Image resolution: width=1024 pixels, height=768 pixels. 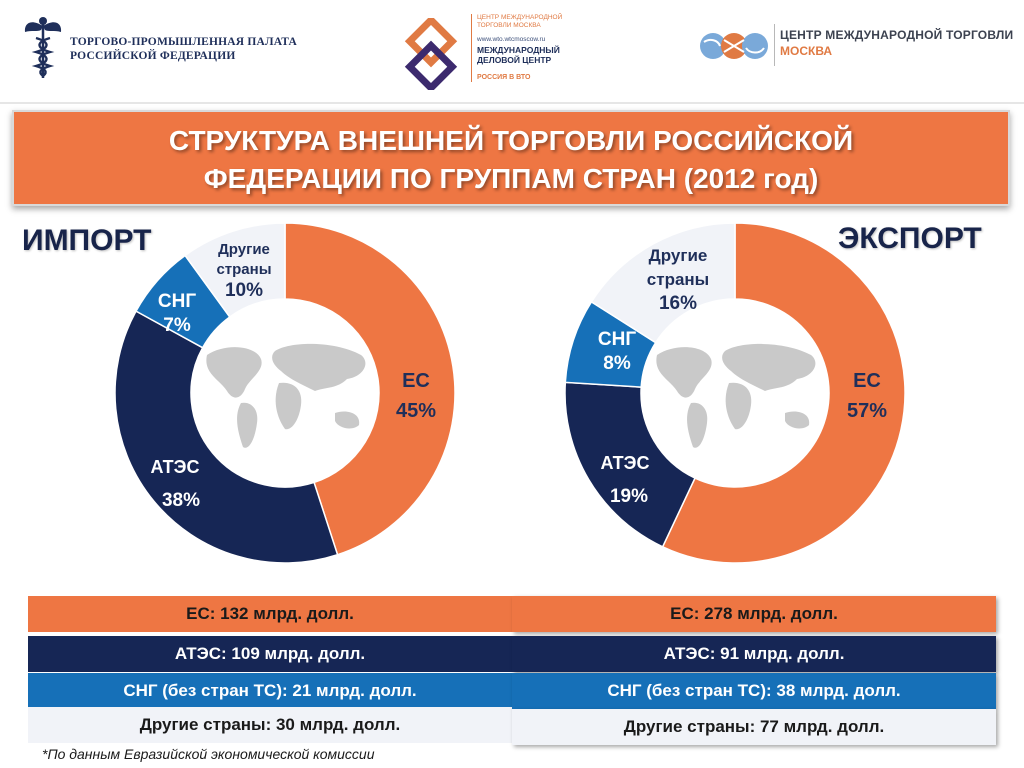 What do you see at coordinates (184, 42) in the screenshot?
I see `logo-left-line1: ТОРГОВО-ПРОМЫШЛЕННАЯ ПАЛАТА` at bounding box center [184, 42].